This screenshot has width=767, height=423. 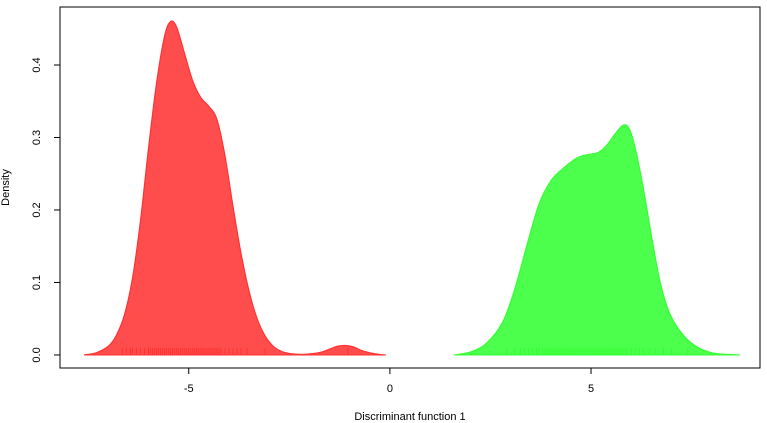 What do you see at coordinates (591, 389) in the screenshot?
I see `x-tick-label: 5` at bounding box center [591, 389].